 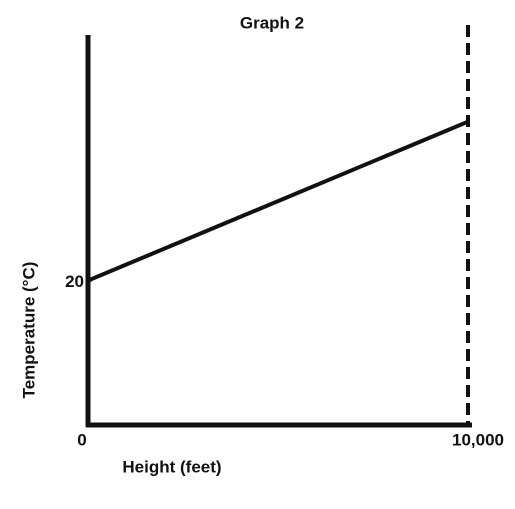 What do you see at coordinates (74, 281) in the screenshot?
I see `y-tick-label: 20` at bounding box center [74, 281].